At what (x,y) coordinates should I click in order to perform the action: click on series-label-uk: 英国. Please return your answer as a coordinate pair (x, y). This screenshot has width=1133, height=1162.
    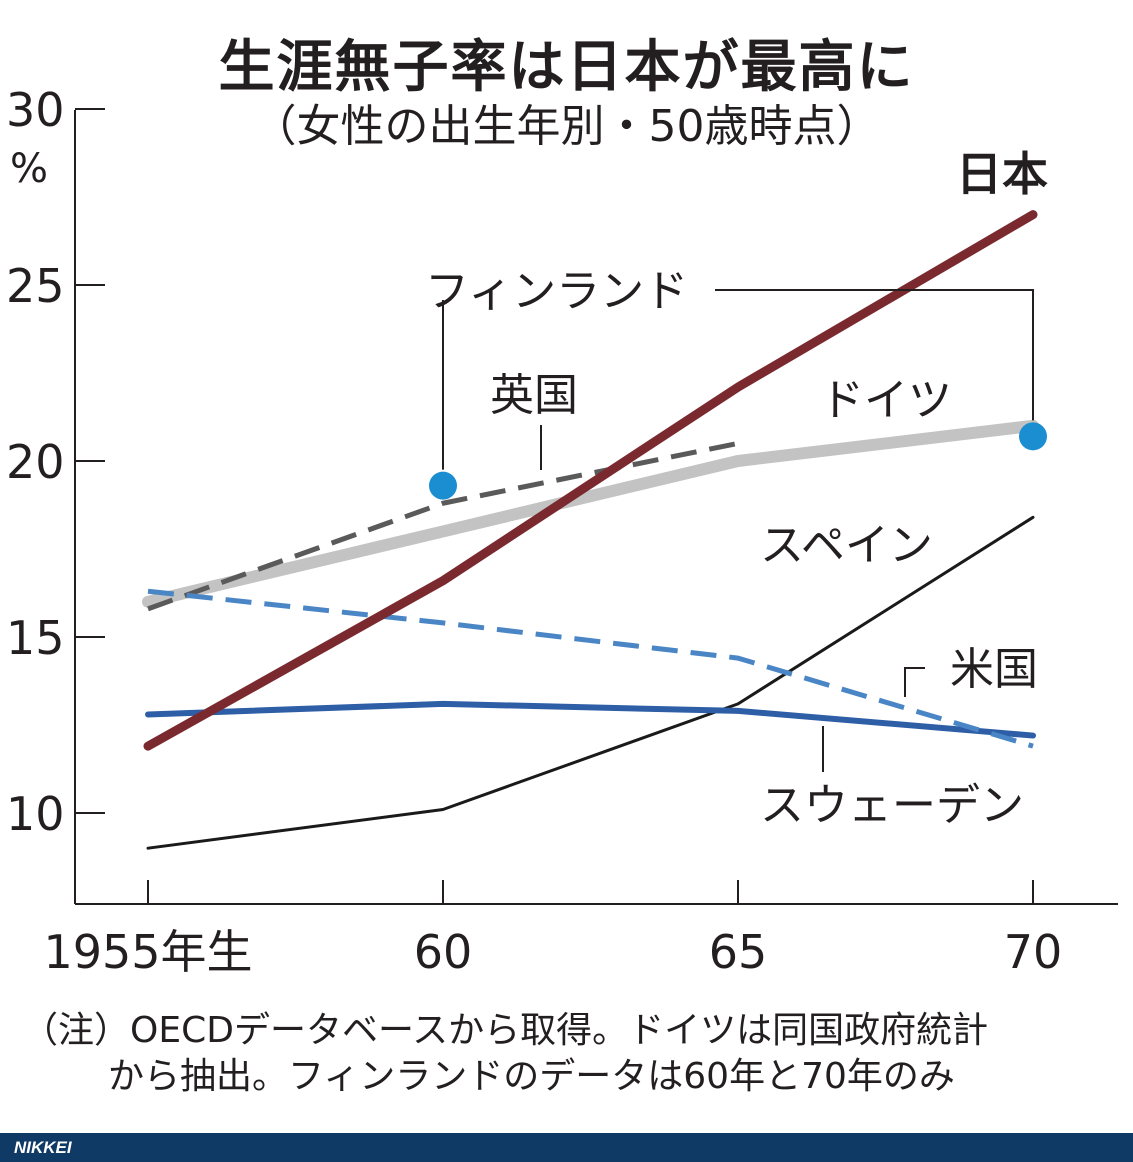
    Looking at the image, I should click on (534, 395).